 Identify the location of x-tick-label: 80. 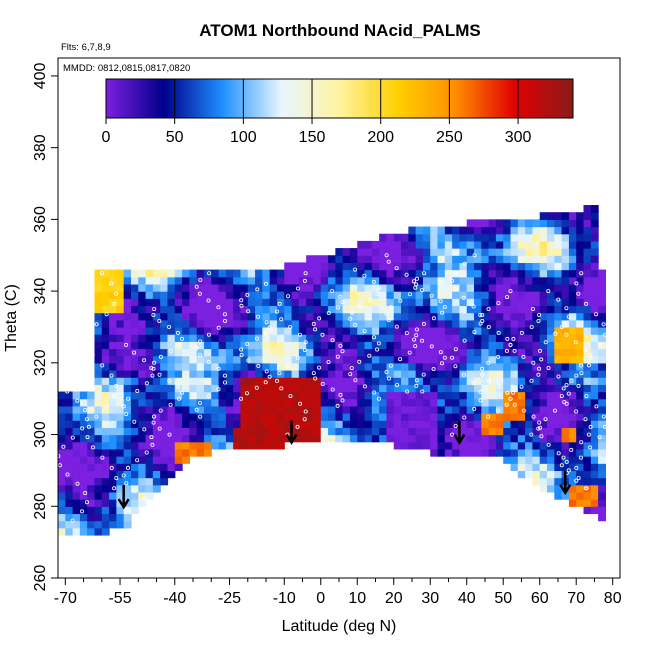
(613, 598).